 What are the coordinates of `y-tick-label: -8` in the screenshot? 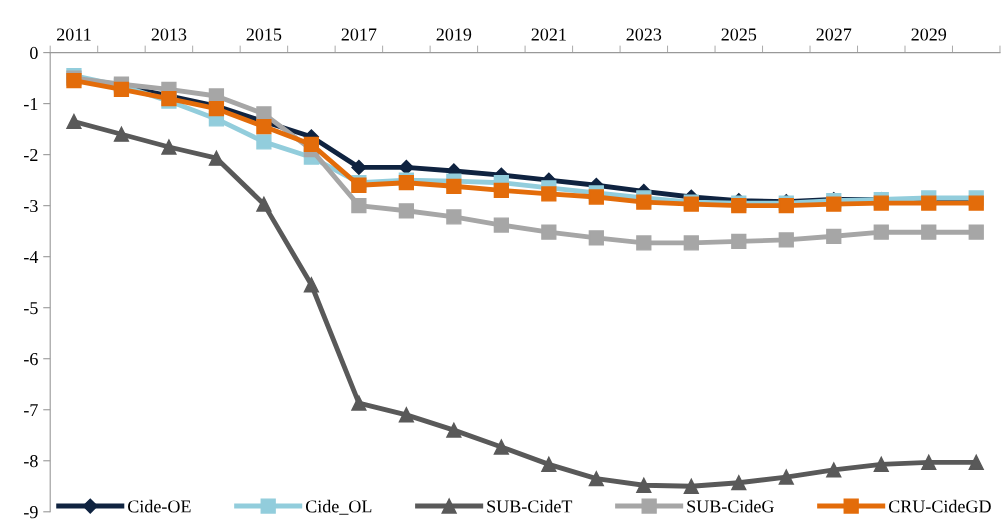 It's located at (31, 461).